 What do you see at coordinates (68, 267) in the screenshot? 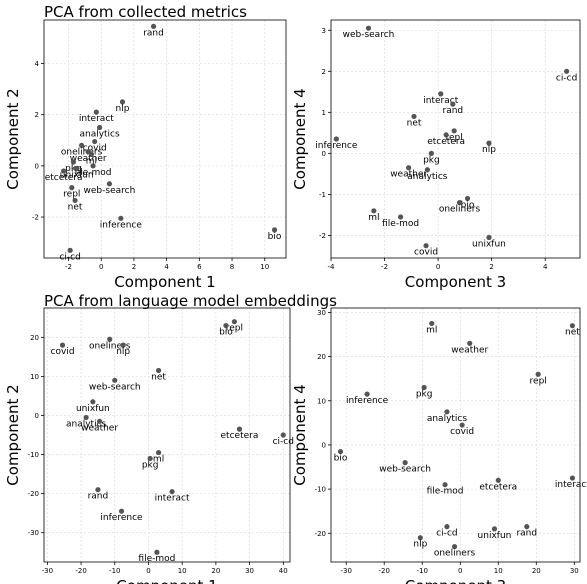
I see `x-tick-label: -2` at bounding box center [68, 267].